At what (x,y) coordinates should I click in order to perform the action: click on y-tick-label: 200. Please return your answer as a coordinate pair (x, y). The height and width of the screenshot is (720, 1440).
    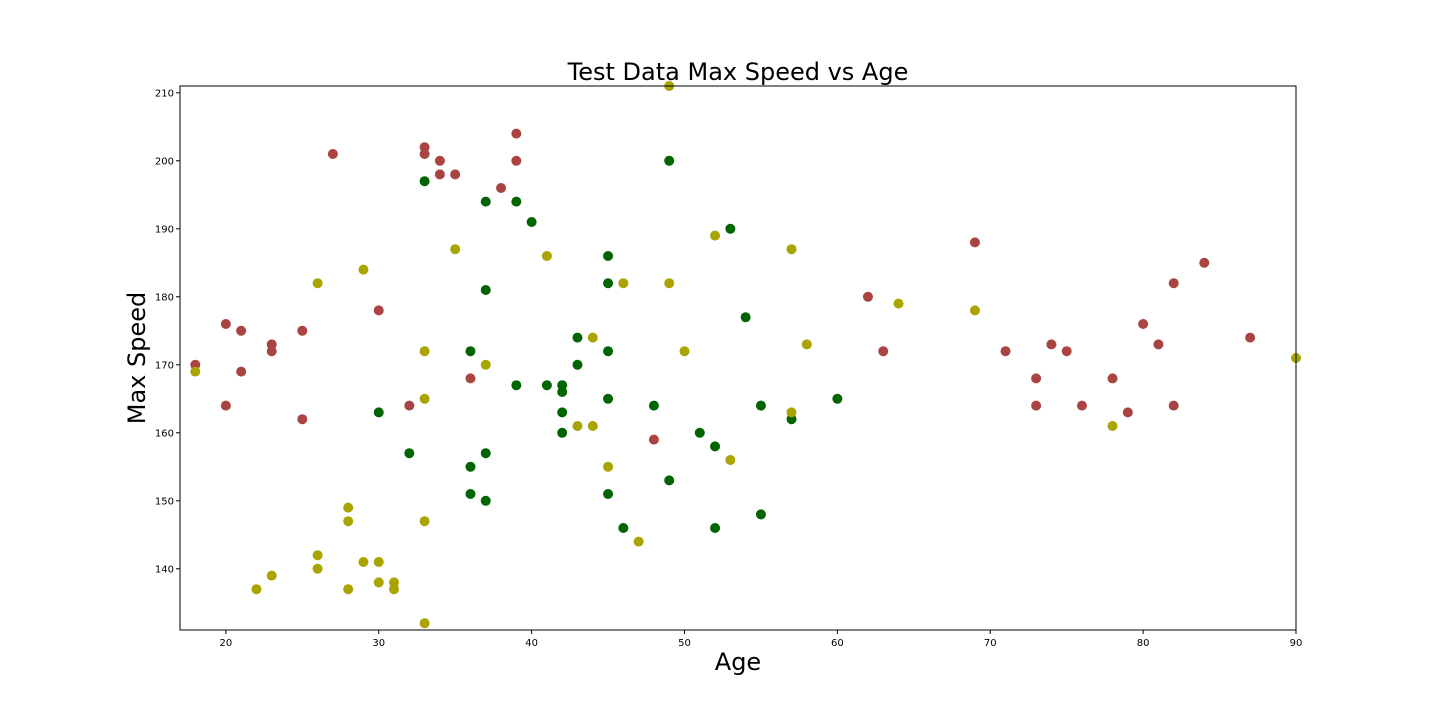
    Looking at the image, I should click on (164, 161).